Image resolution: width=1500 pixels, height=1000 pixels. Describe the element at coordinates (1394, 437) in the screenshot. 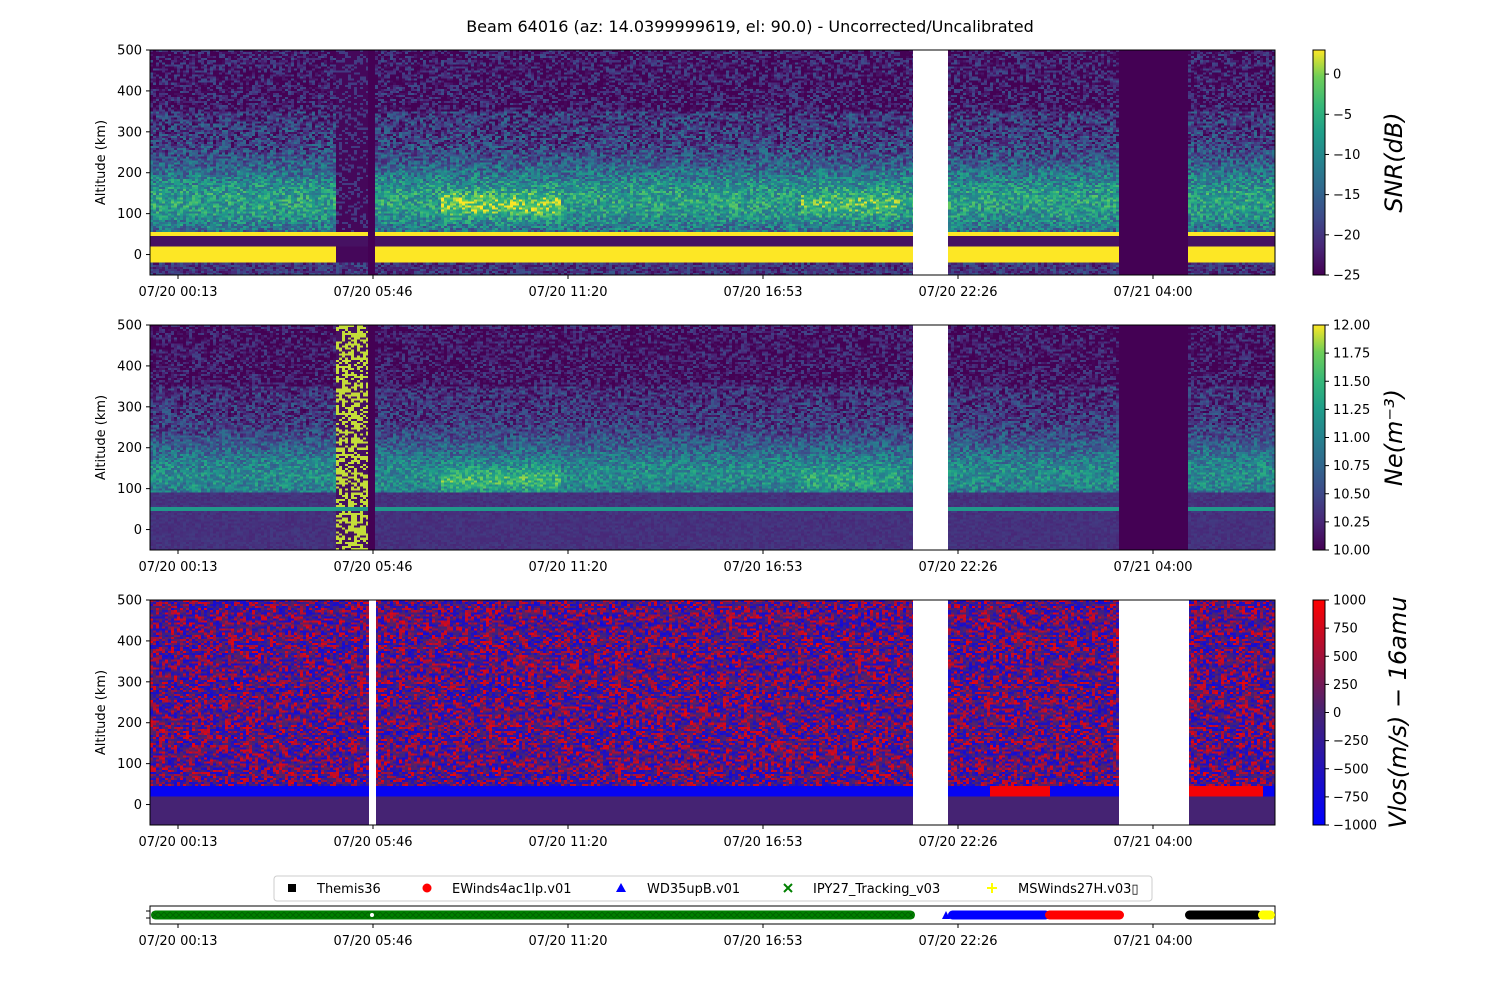

I see `colorbar-label: Ne(m⁻³)` at that location.